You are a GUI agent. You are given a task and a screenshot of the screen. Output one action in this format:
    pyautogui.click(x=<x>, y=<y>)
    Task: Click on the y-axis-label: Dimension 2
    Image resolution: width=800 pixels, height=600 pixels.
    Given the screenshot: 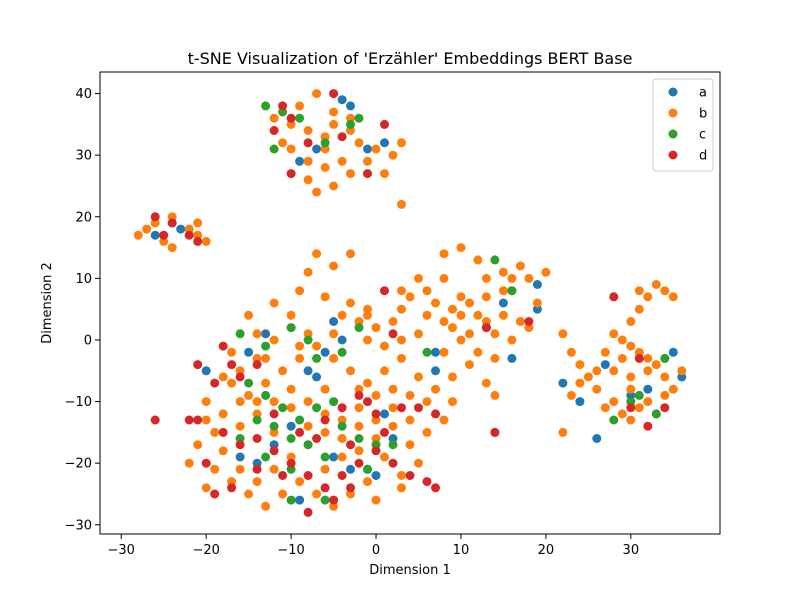 What is the action you would take?
    pyautogui.click(x=47, y=303)
    